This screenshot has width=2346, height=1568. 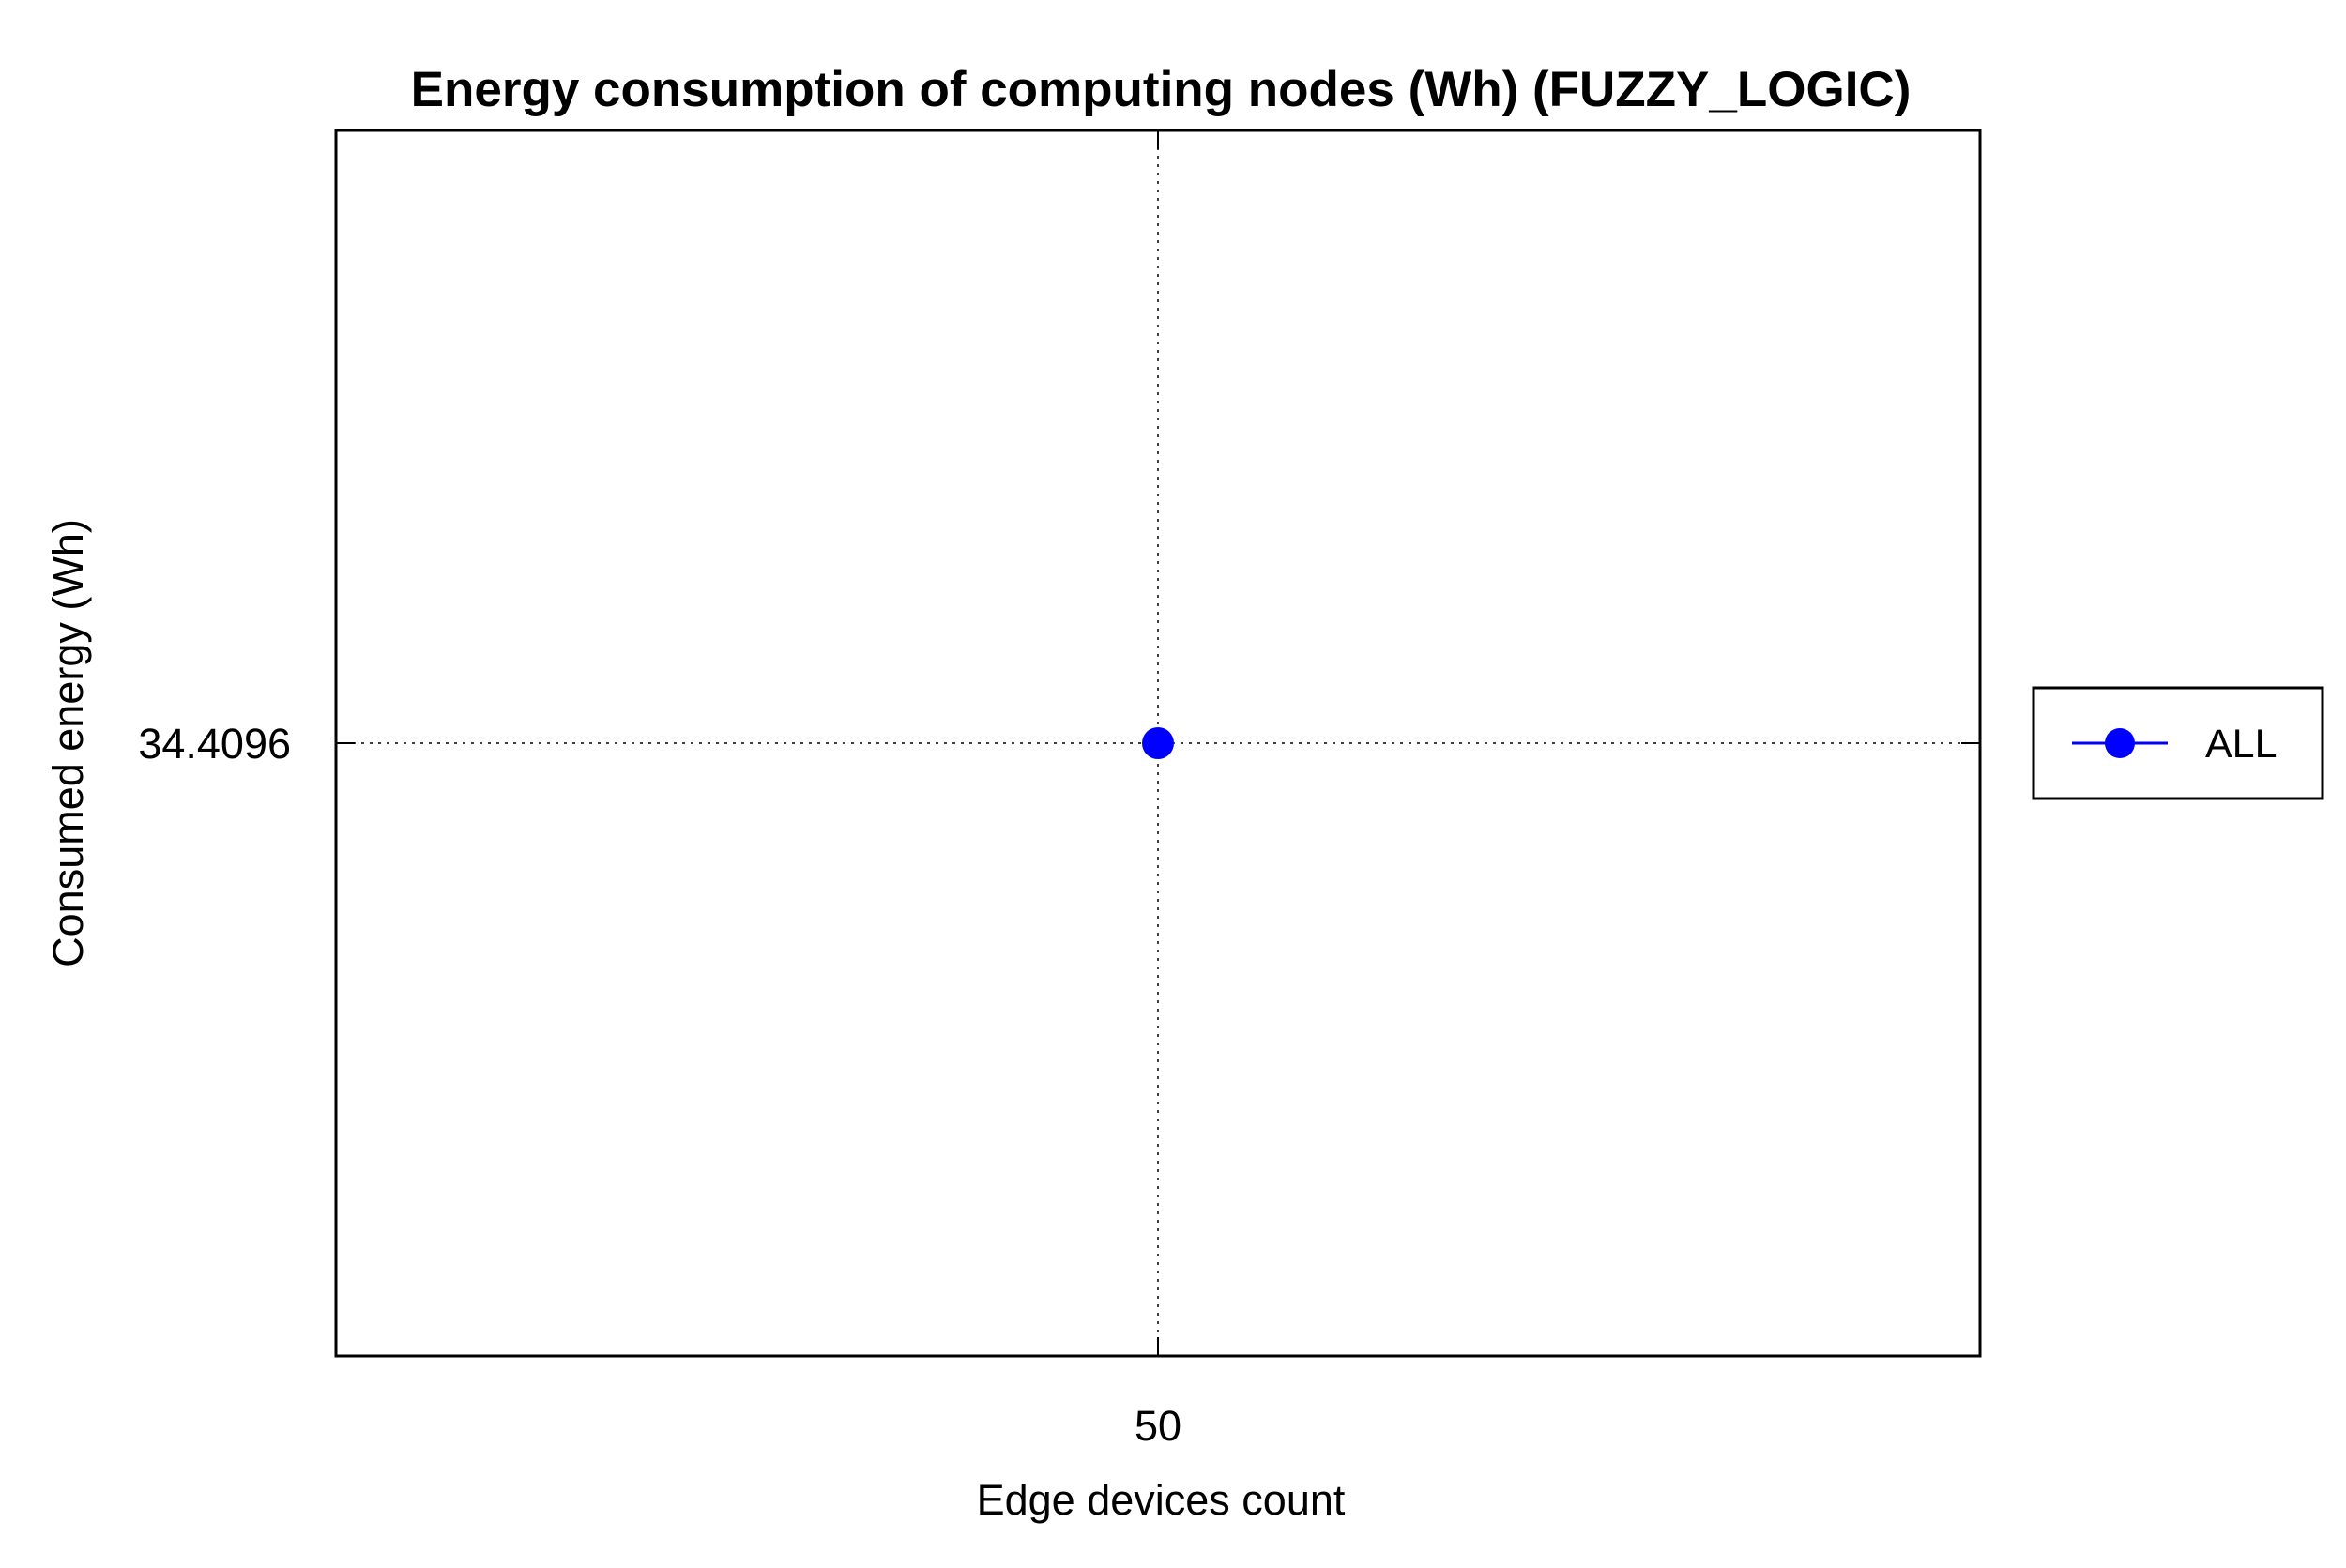 What do you see at coordinates (1161, 1500) in the screenshot?
I see `x-axis-label: Edge devices count` at bounding box center [1161, 1500].